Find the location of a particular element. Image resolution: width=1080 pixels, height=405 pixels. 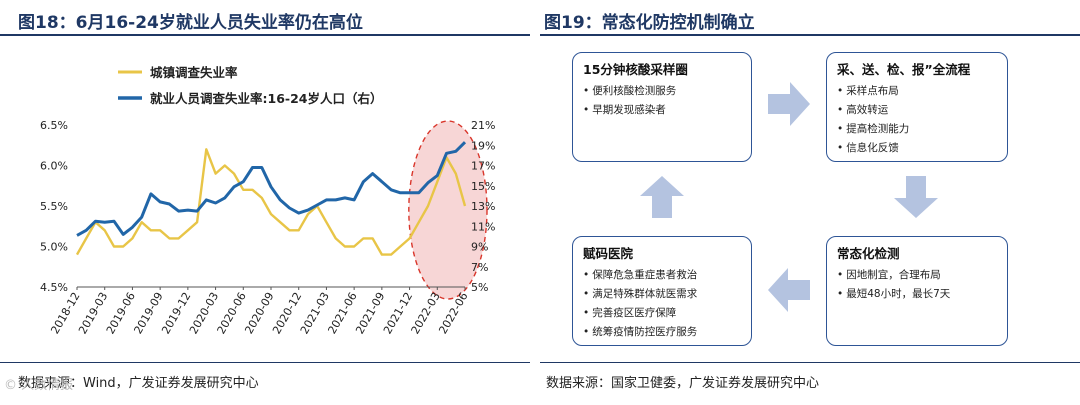

highlight-ellipse is located at coordinates (448, 210).